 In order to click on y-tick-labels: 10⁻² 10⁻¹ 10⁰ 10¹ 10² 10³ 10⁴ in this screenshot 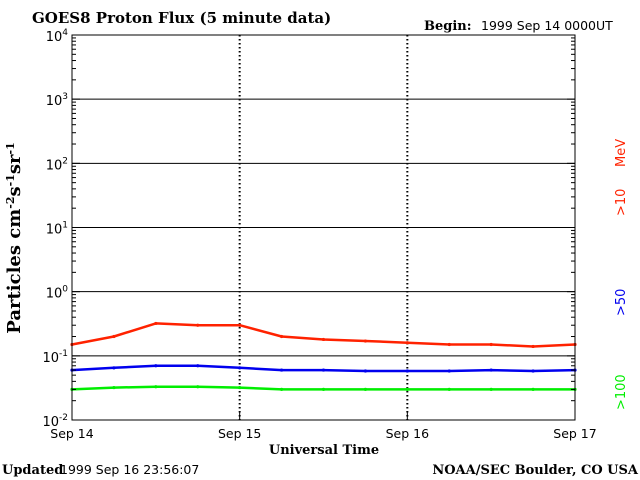, I will do `click(55, 229)`.